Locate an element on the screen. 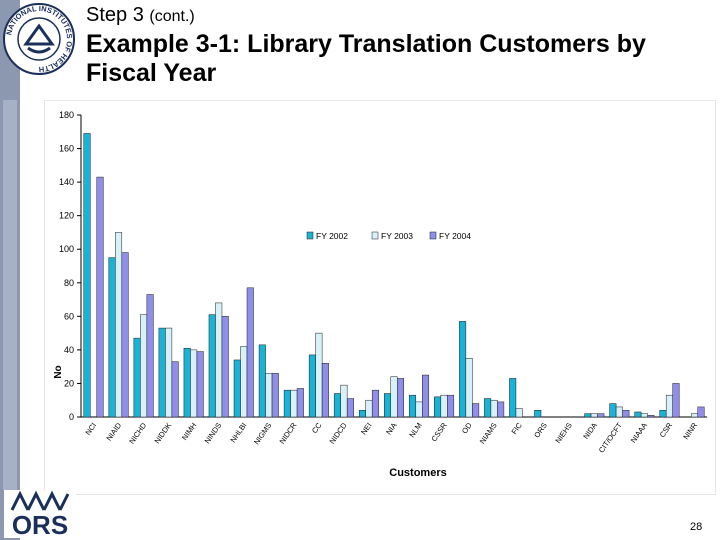 Image resolution: width=720 pixels, height=540 pixels. y-tick-label: 0 is located at coordinates (71, 417).